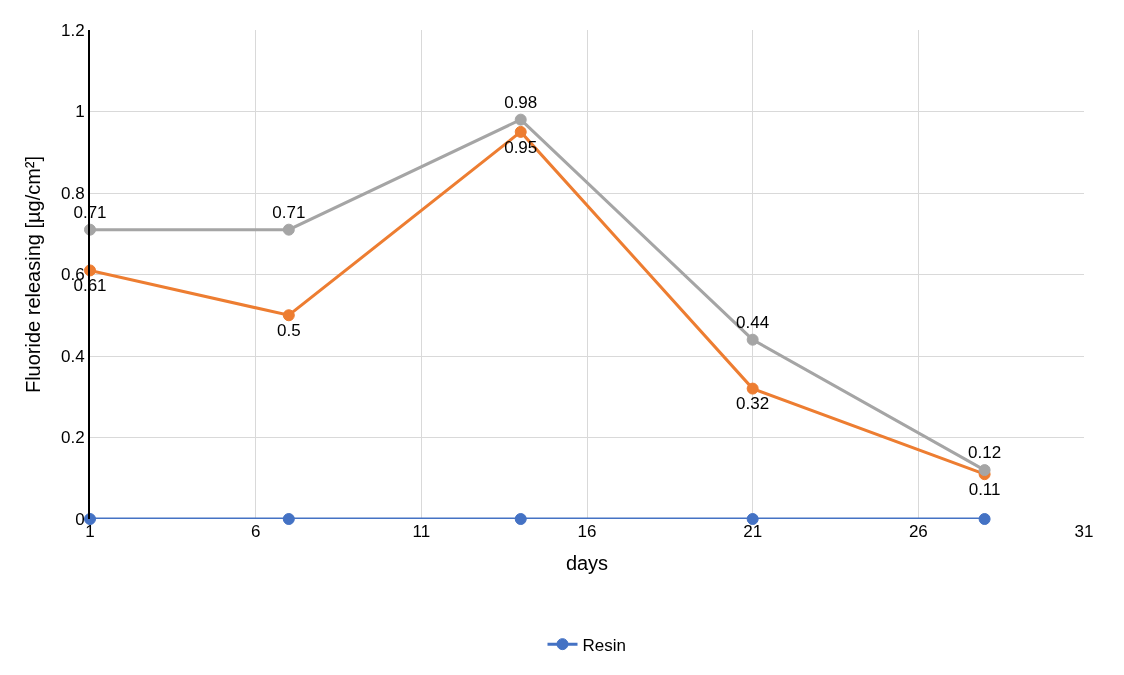 The image size is (1124, 675). What do you see at coordinates (80, 112) in the screenshot?
I see `y-tick-label: 1` at bounding box center [80, 112].